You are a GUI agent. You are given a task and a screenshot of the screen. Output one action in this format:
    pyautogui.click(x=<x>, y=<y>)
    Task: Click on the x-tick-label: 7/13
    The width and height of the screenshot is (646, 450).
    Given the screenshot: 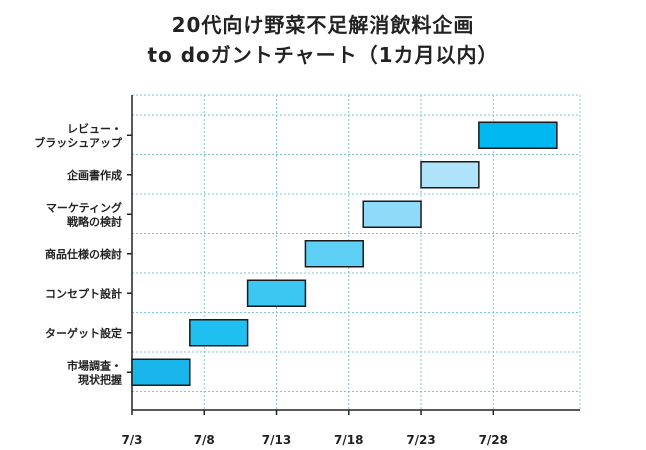 What is the action you would take?
    pyautogui.click(x=276, y=440)
    